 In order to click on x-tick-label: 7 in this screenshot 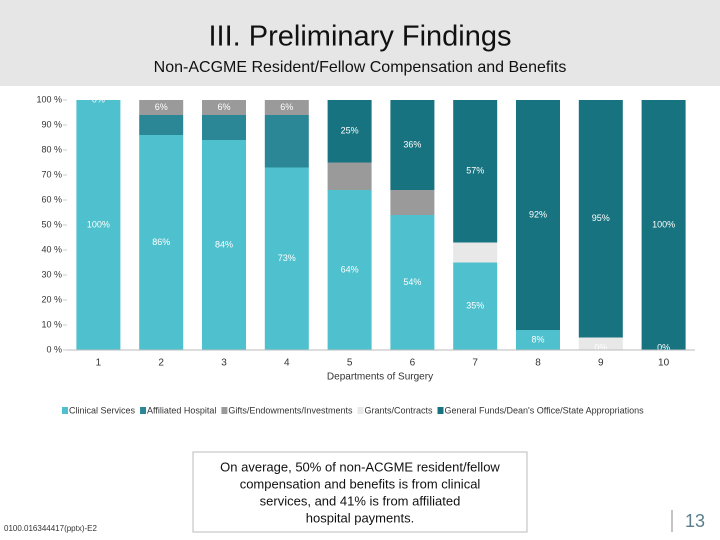, I will do `click(475, 363)`.